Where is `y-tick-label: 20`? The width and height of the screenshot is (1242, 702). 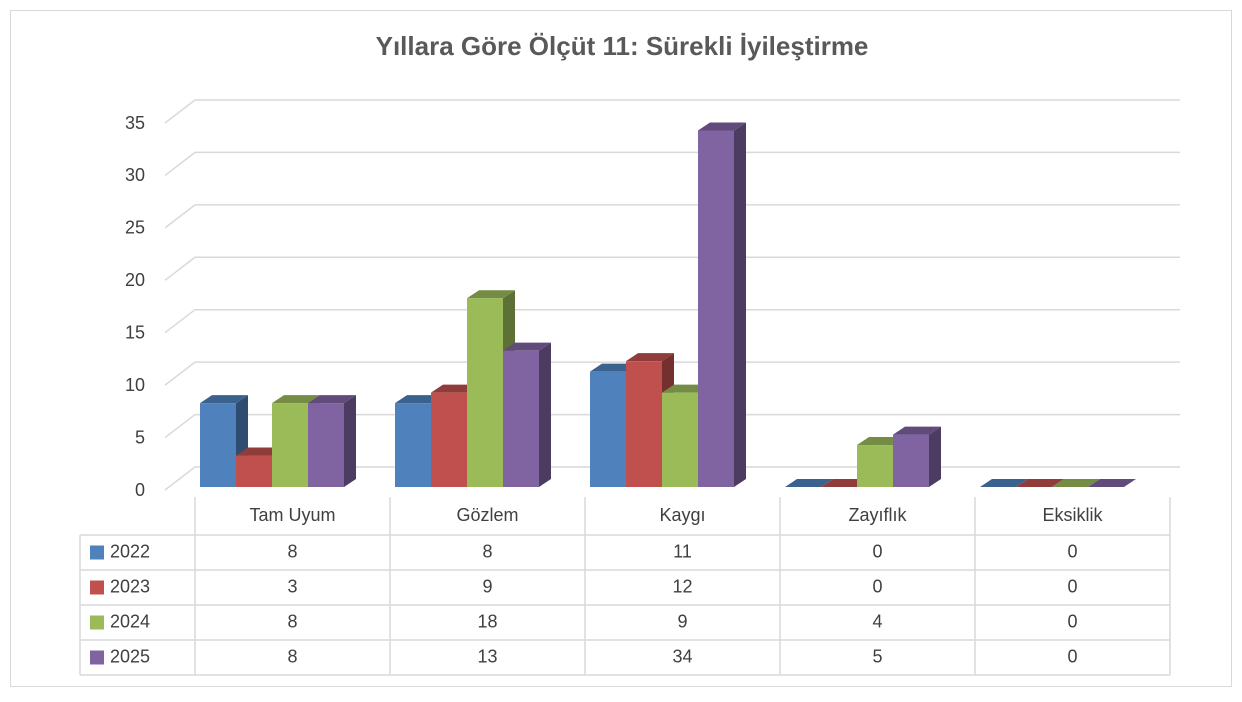
y-tick-label: 20 is located at coordinates (135, 280).